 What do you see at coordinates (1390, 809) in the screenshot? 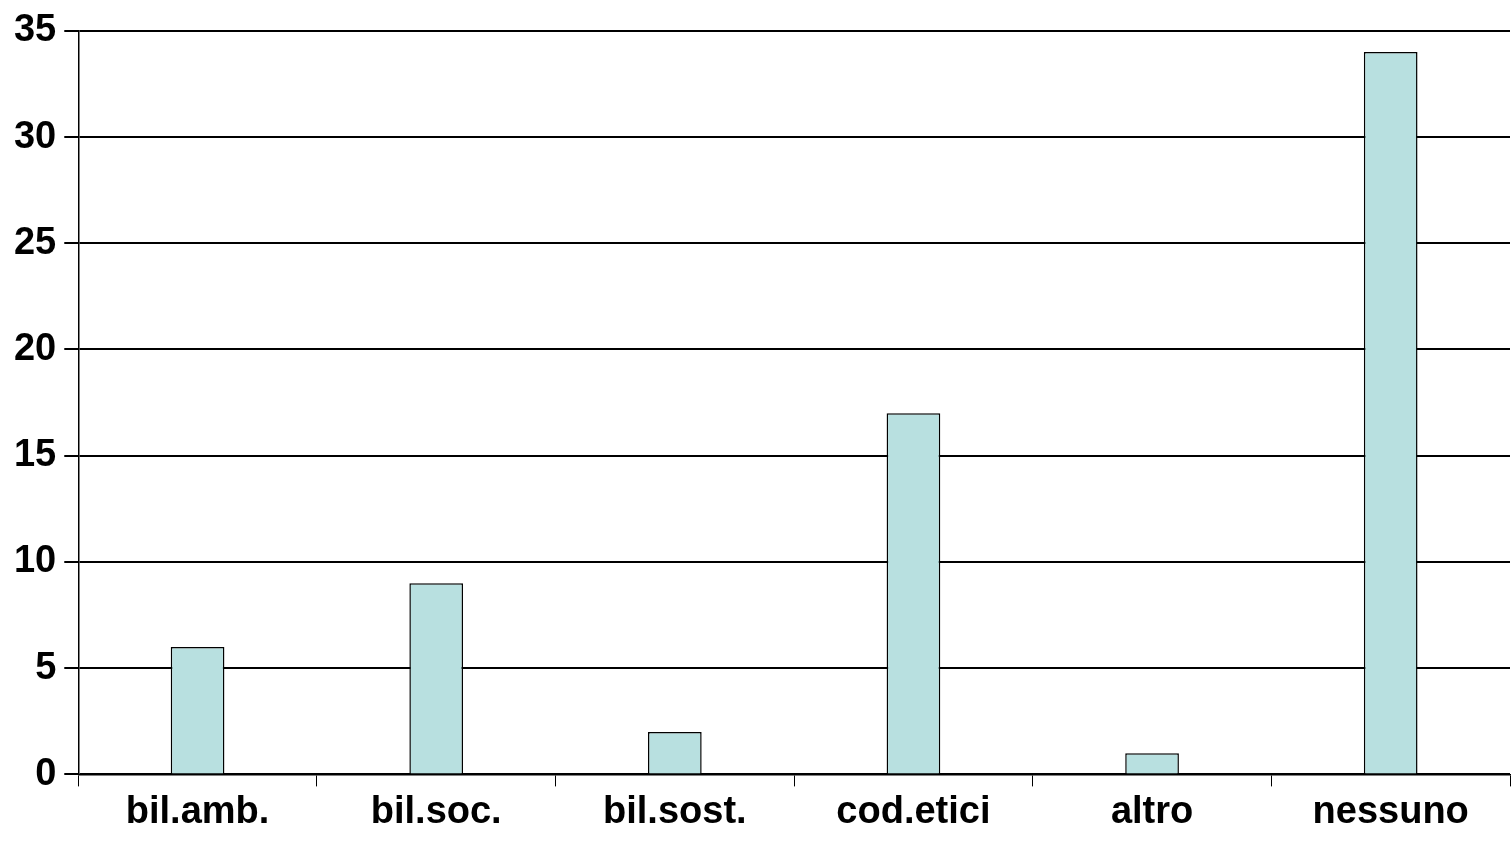
I see `x-tick-label: nessuno` at bounding box center [1390, 809].